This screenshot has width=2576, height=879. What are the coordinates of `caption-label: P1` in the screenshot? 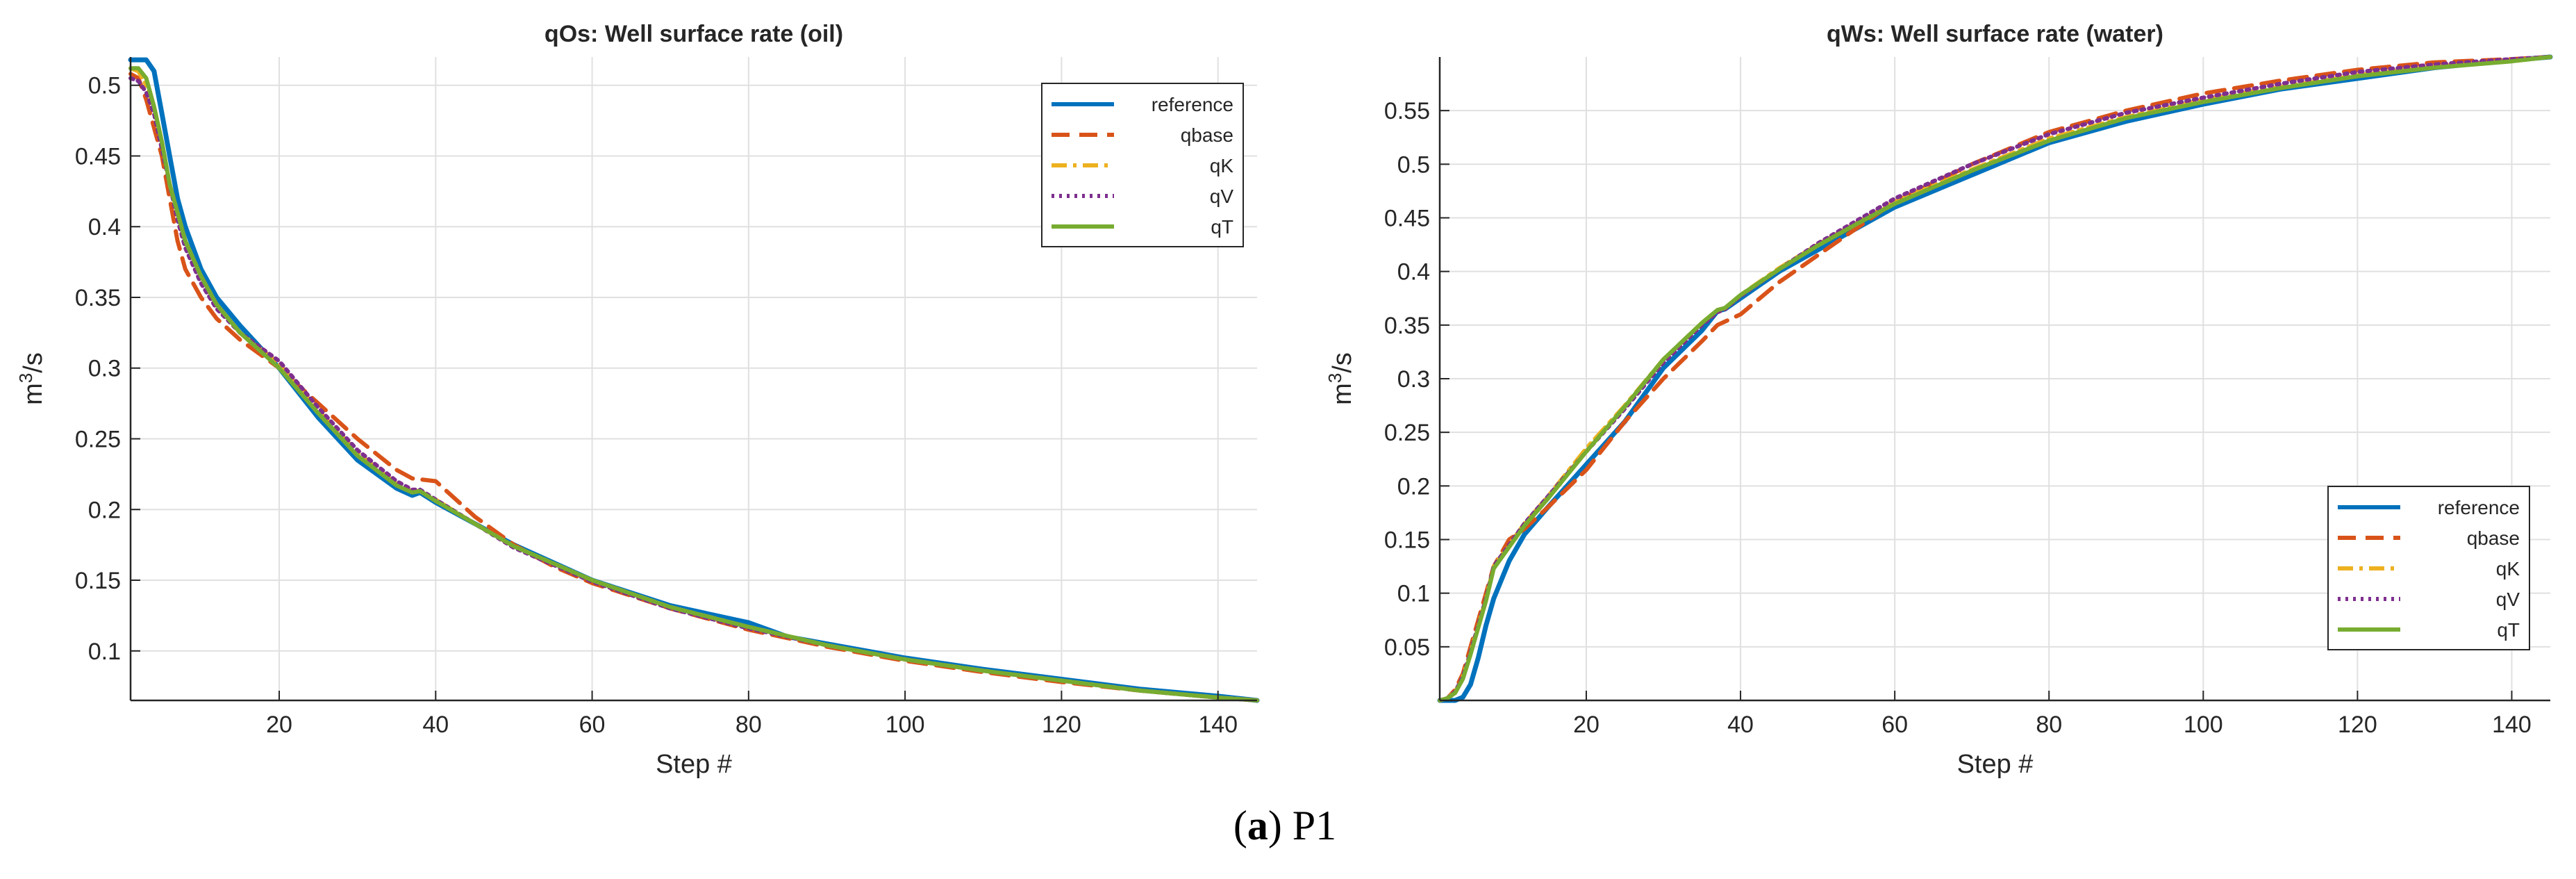 It's located at (1314, 825).